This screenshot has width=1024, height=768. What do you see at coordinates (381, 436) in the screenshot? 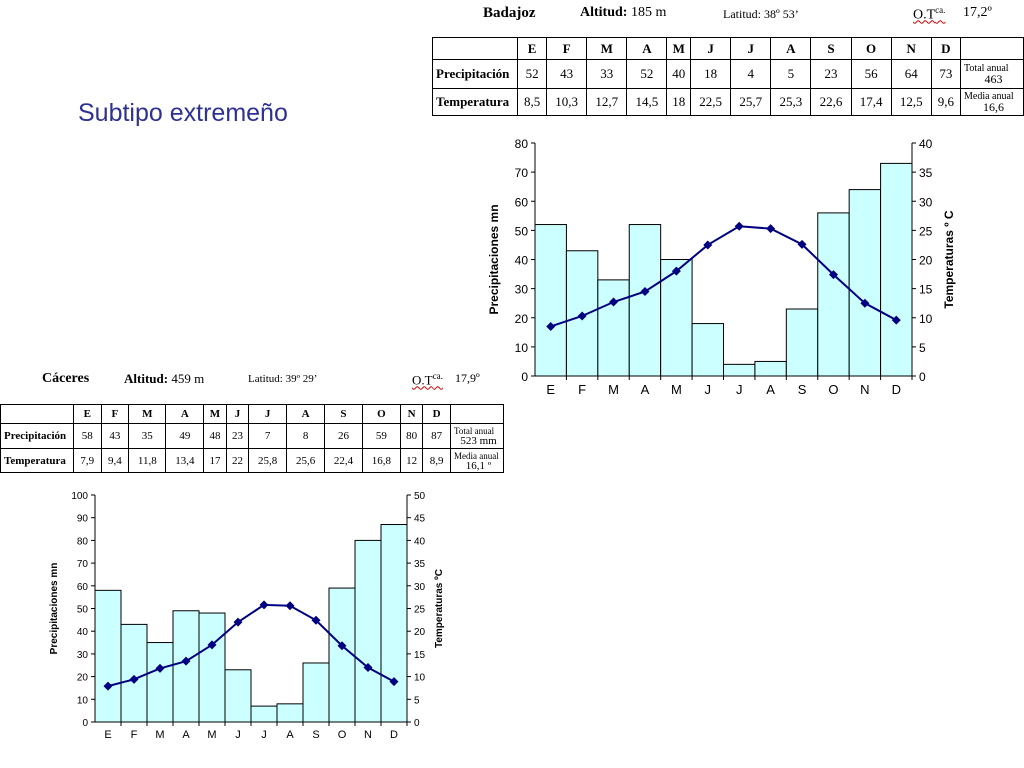
I see `precip-cell: 59` at bounding box center [381, 436].